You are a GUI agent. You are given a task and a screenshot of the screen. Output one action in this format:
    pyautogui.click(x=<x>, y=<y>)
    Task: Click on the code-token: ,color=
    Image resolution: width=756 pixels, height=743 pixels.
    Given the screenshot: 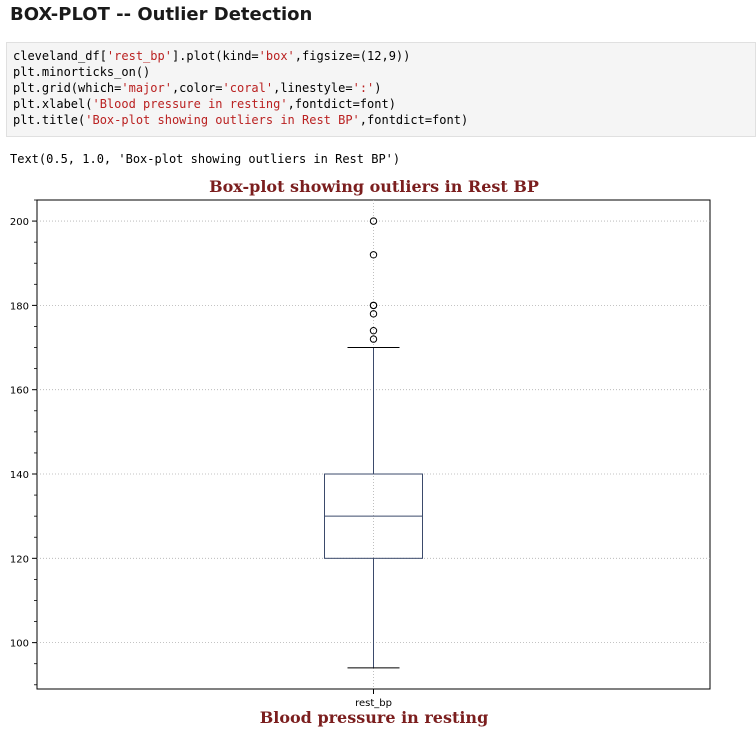 What is the action you would take?
    pyautogui.click(x=197, y=88)
    